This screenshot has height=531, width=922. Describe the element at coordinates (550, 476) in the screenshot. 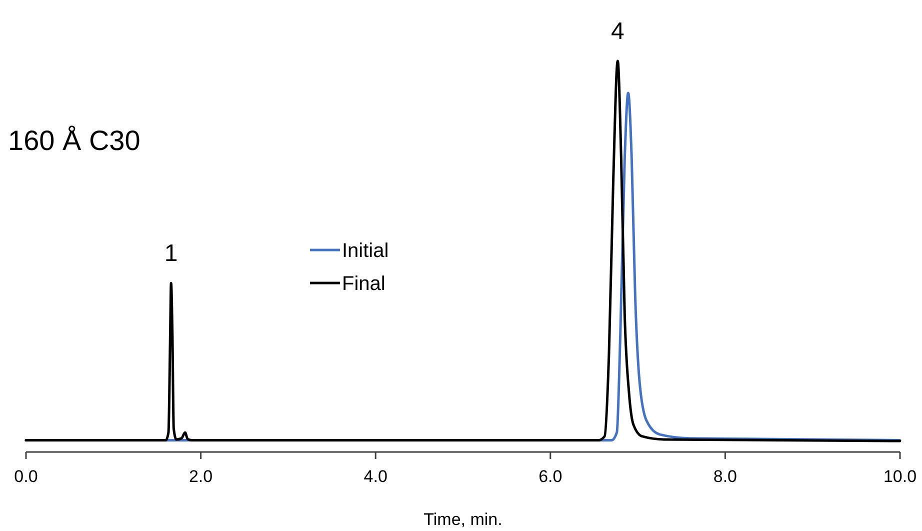

I see `x-tick-label: 6.0` at that location.